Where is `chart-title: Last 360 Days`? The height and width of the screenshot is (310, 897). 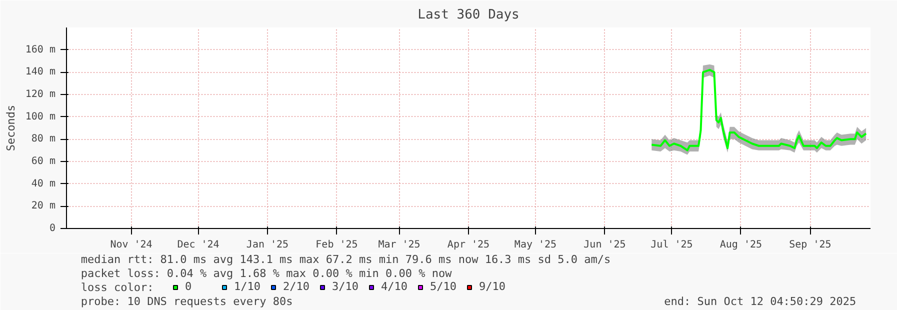 chart-title: Last 360 Days is located at coordinates (469, 15).